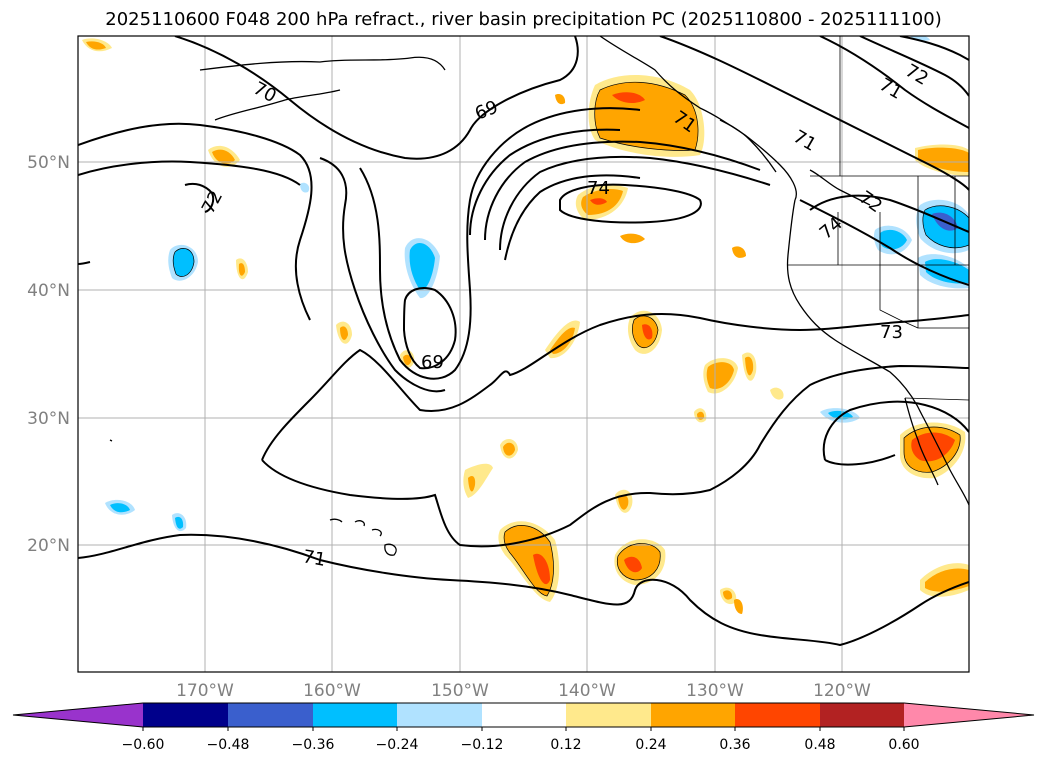 The height and width of the screenshot is (765, 1047). What do you see at coordinates (734, 745) in the screenshot?
I see `colorbar-tick-label: 0.36` at bounding box center [734, 745].